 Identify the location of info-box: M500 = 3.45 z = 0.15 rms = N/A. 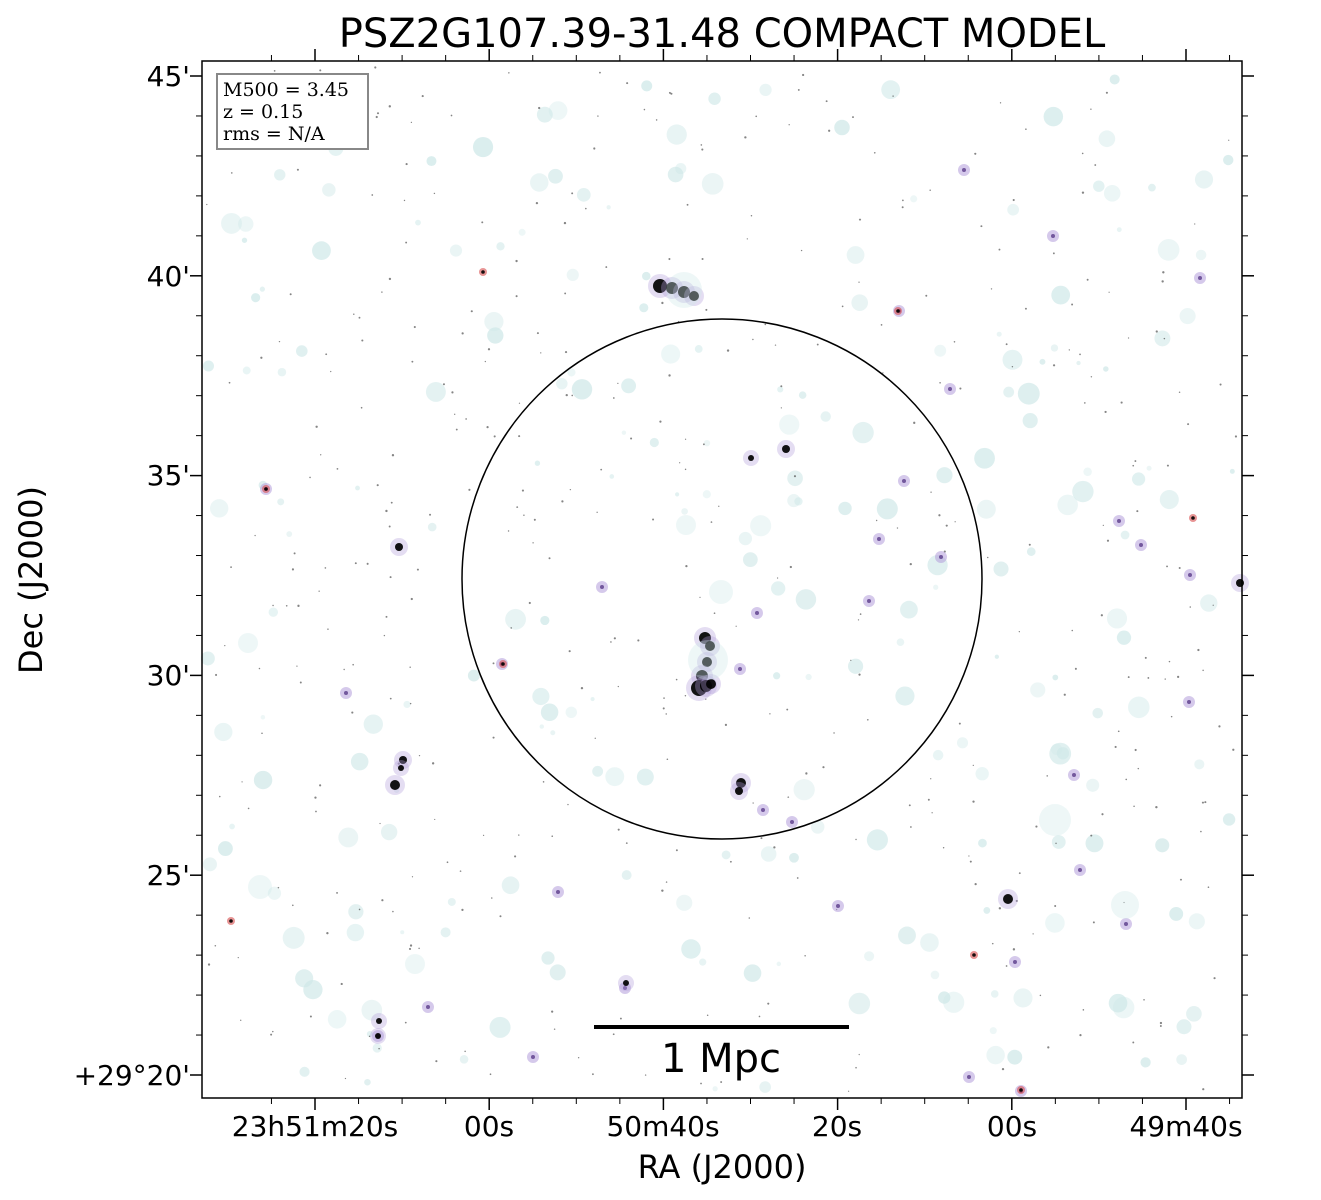
(292, 111).